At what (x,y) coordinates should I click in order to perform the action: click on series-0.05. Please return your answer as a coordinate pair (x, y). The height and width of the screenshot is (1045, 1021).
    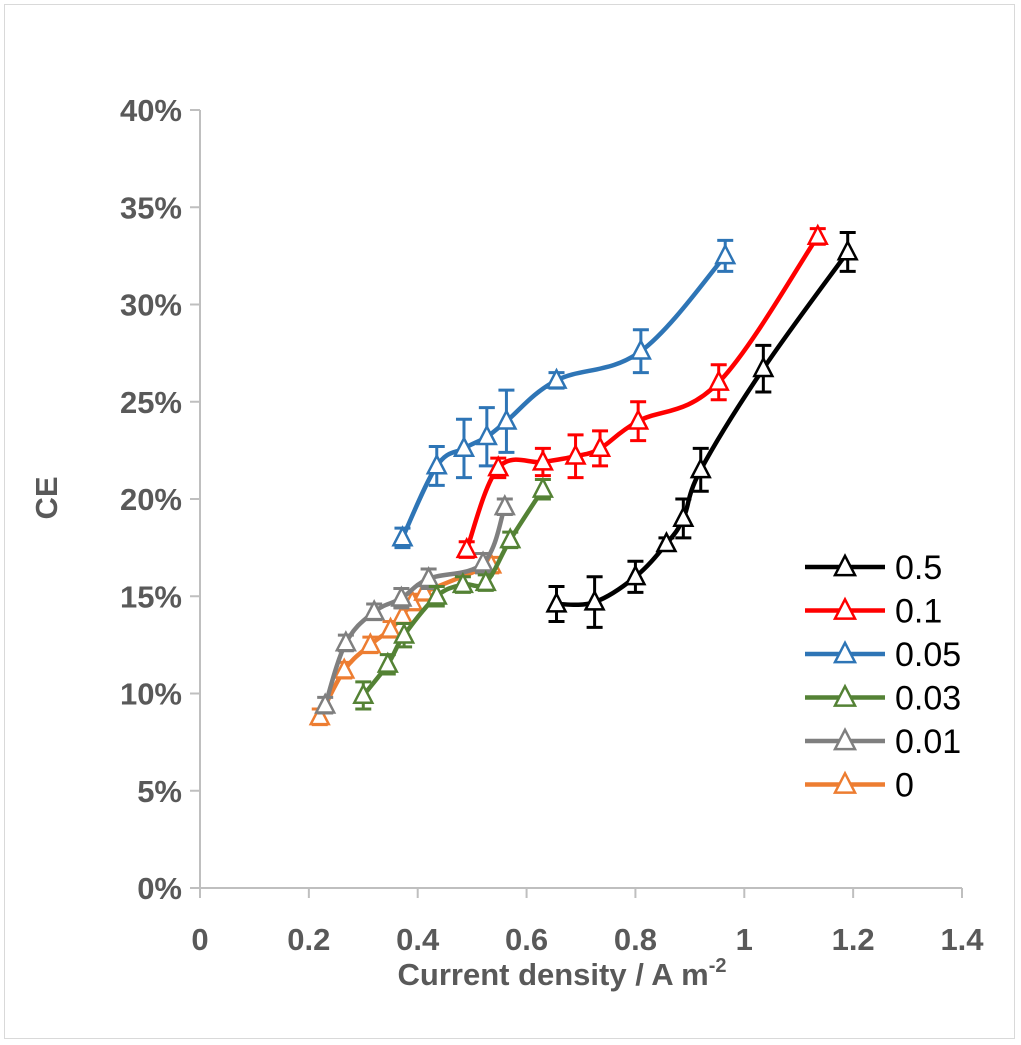
    Looking at the image, I should click on (564, 394).